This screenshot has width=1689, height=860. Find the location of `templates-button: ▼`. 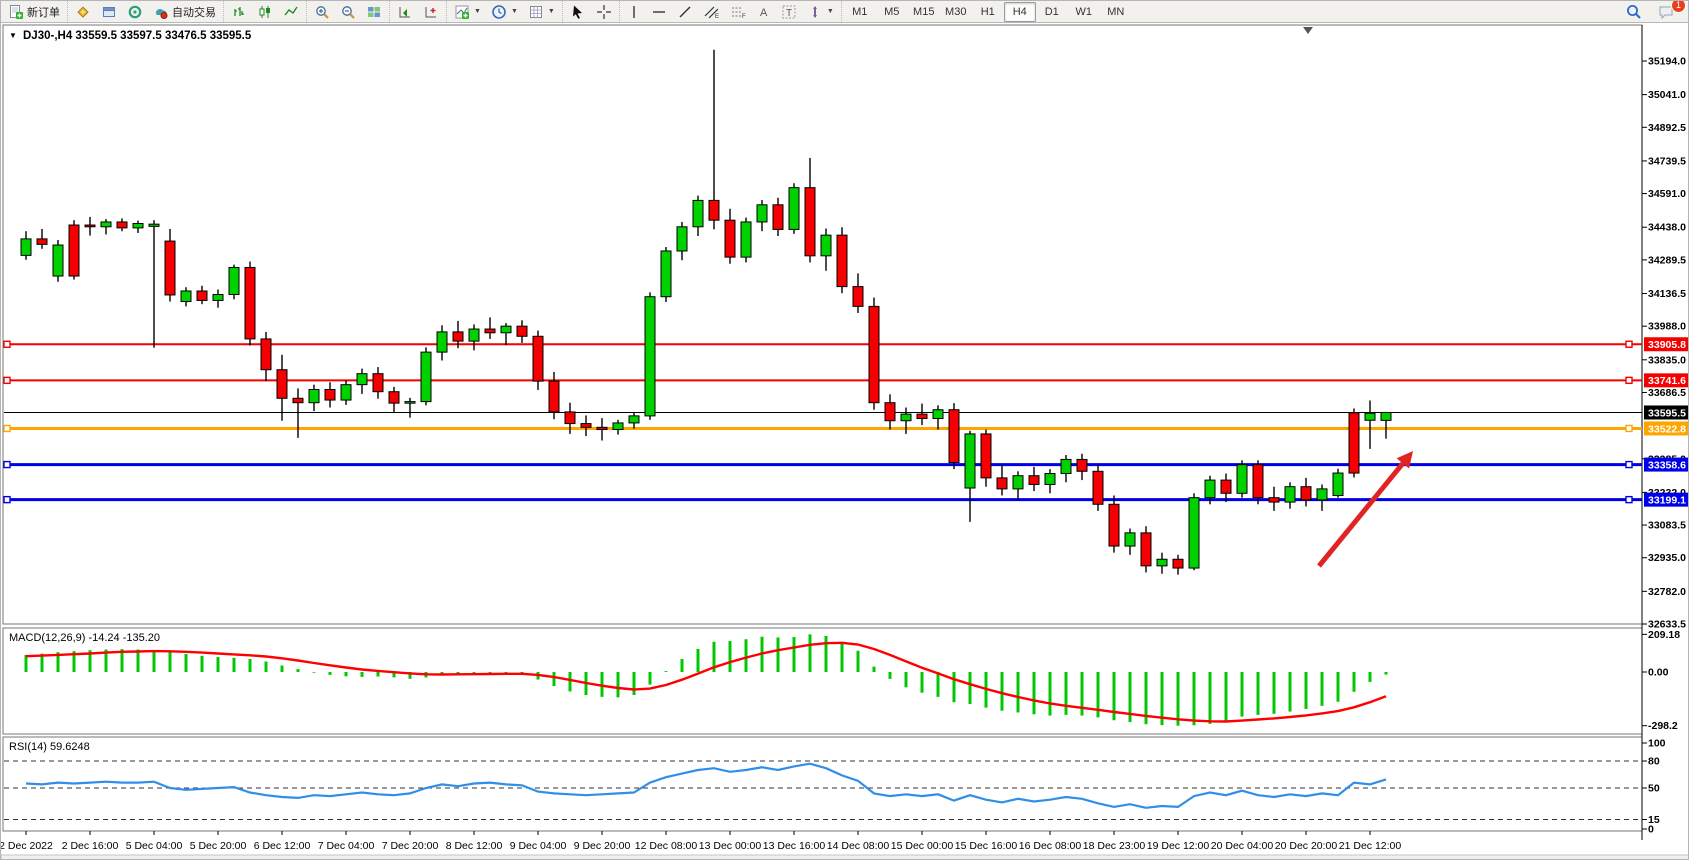

templates-button: ▼ is located at coordinates (541, 12).